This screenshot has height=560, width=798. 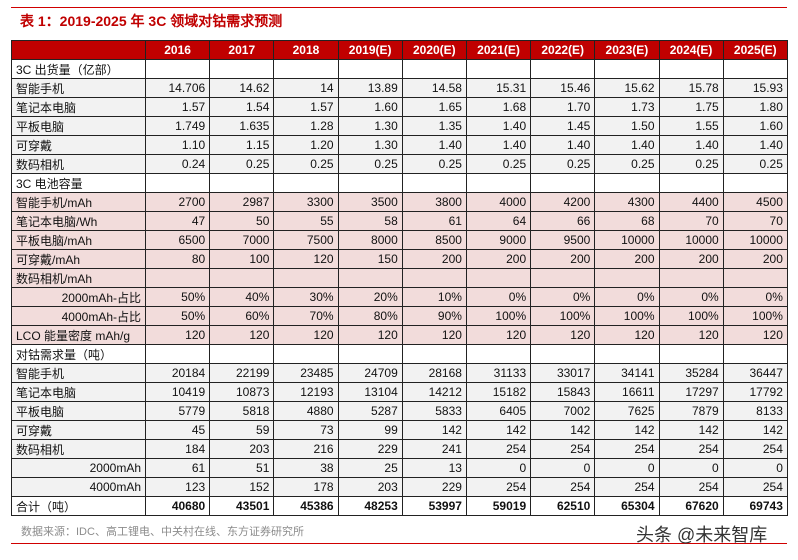 I want to click on table-cell: 123, so click(x=177, y=487).